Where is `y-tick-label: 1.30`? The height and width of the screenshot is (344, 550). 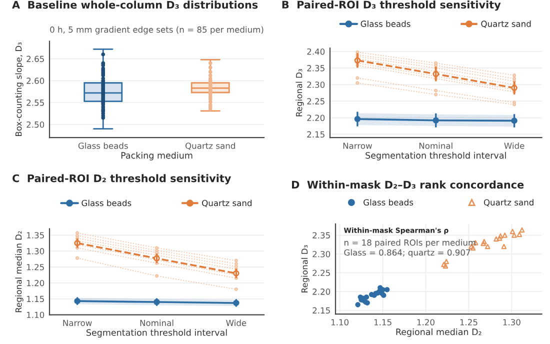
y-tick-label: 1.30 is located at coordinates (35, 251).